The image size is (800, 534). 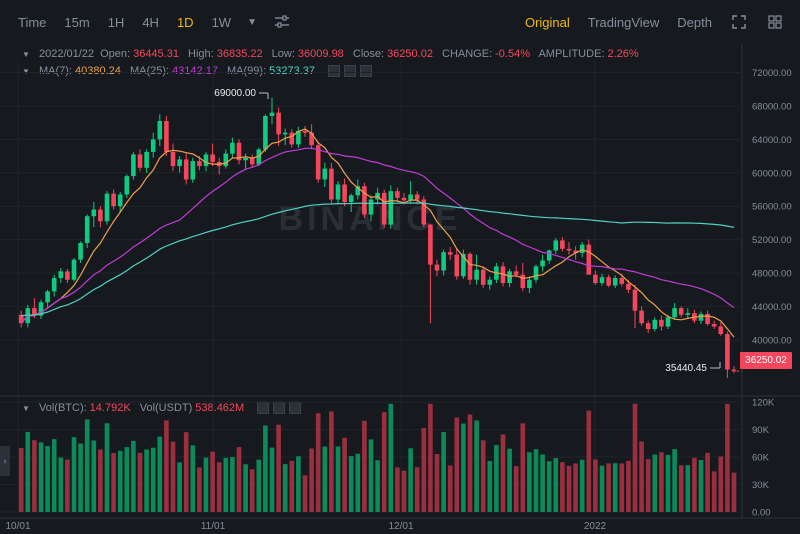 What do you see at coordinates (694, 22) in the screenshot?
I see `tab-depth: Depth` at bounding box center [694, 22].